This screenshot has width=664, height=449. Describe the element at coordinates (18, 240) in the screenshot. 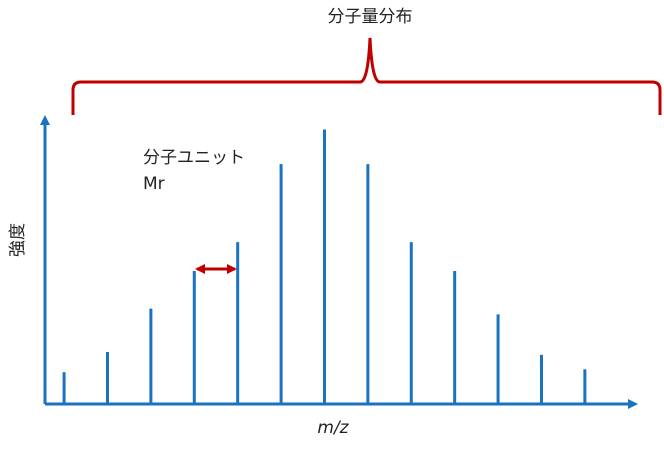

I see `y-axis-label: 強度` at that location.